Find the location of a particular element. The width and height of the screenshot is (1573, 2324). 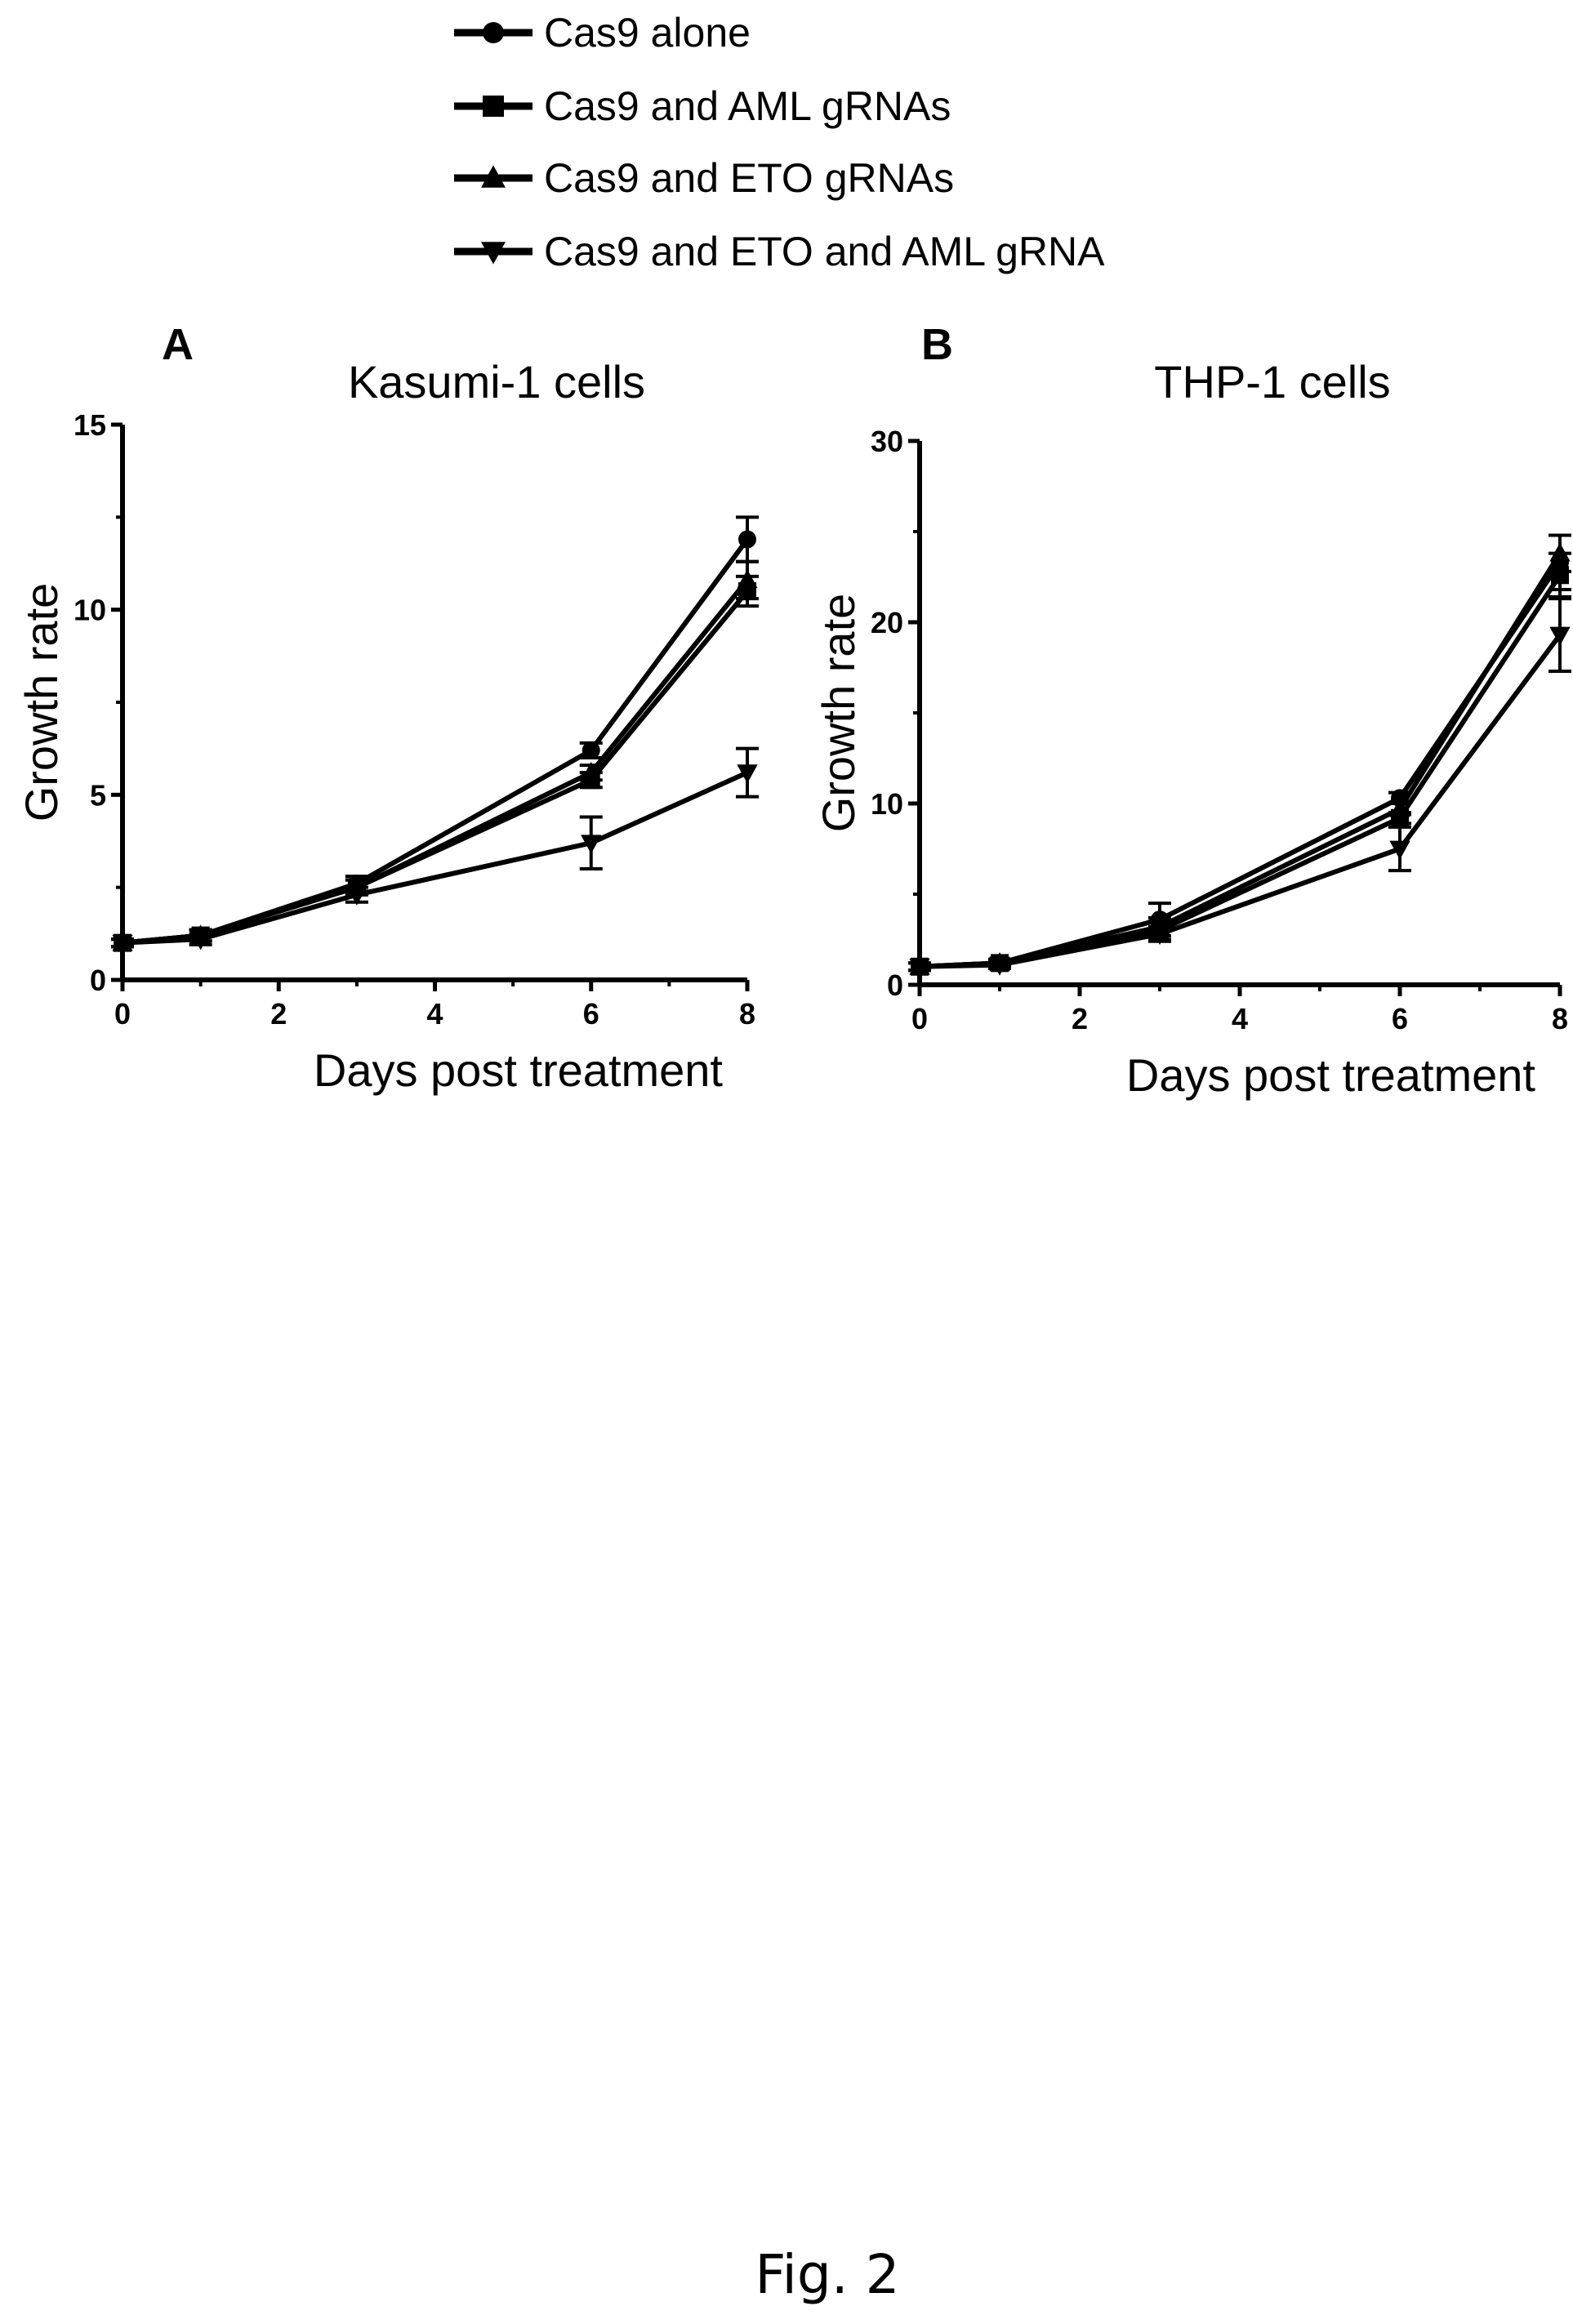

y-tick-label-a: 10 is located at coordinates (90, 610).